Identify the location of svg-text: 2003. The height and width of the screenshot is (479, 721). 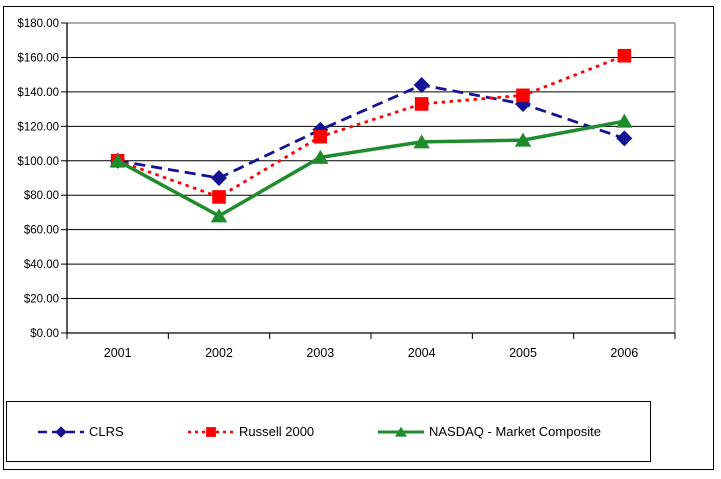
(320, 353).